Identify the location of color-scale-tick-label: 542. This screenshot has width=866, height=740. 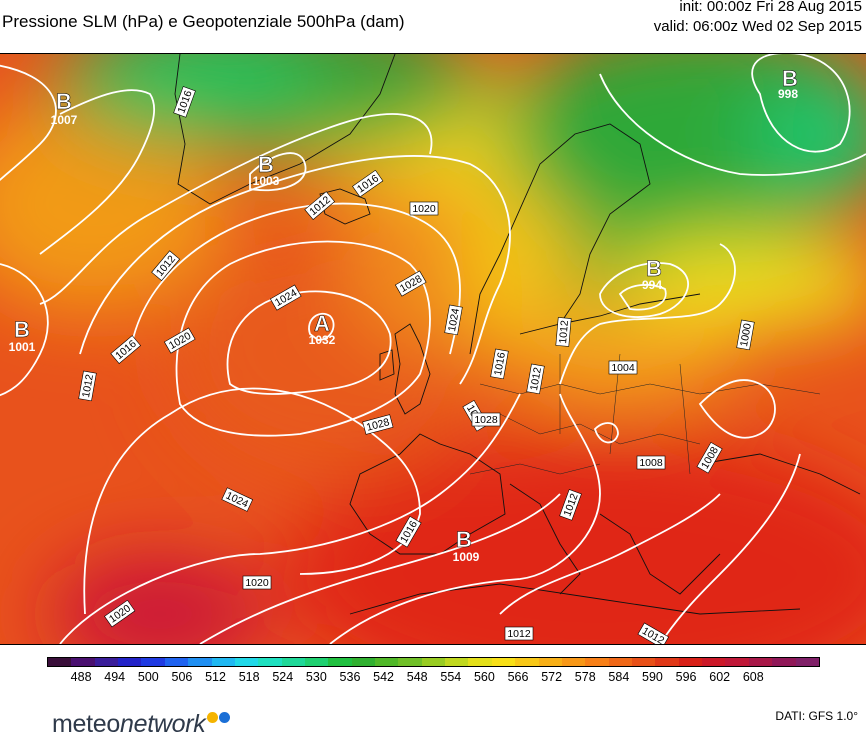
(384, 677).